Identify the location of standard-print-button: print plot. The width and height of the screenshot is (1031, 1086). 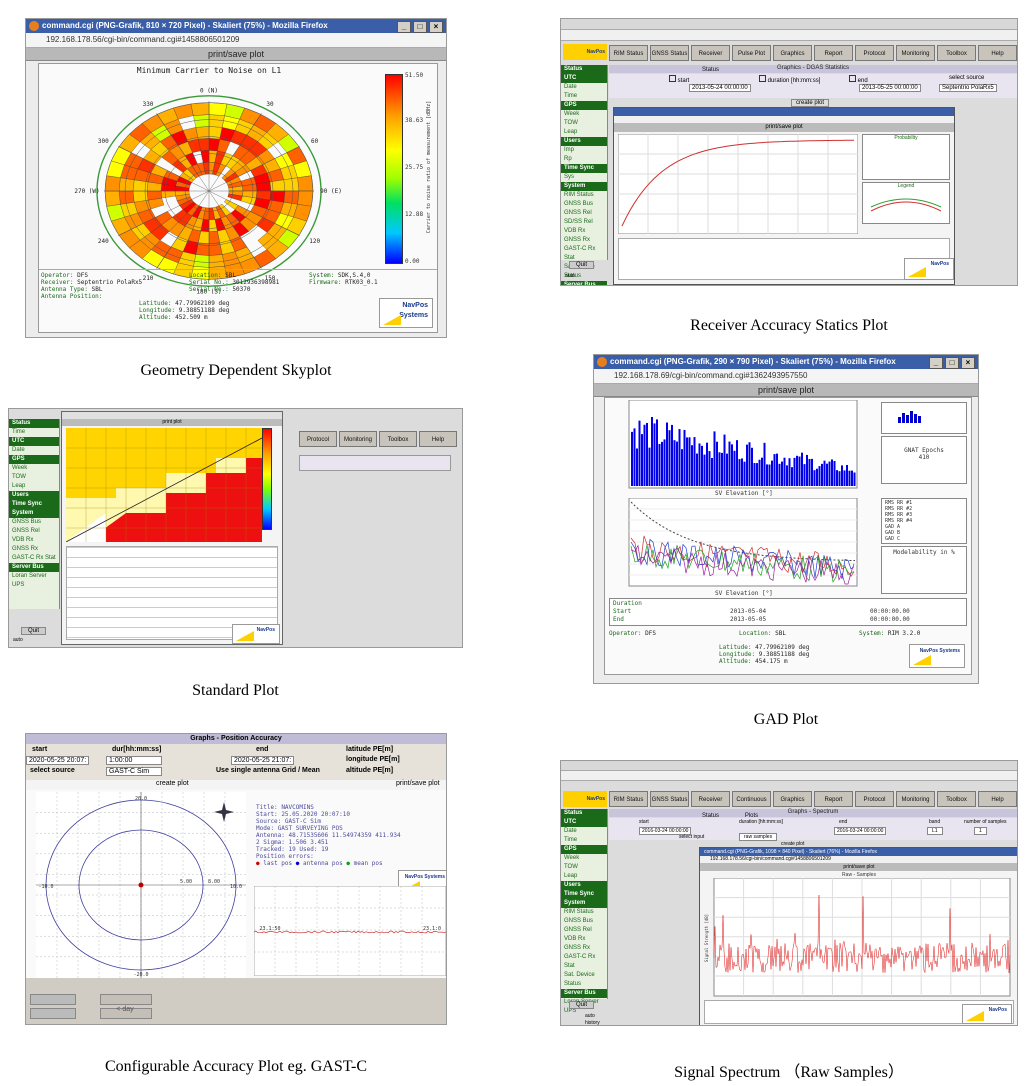
(172, 422).